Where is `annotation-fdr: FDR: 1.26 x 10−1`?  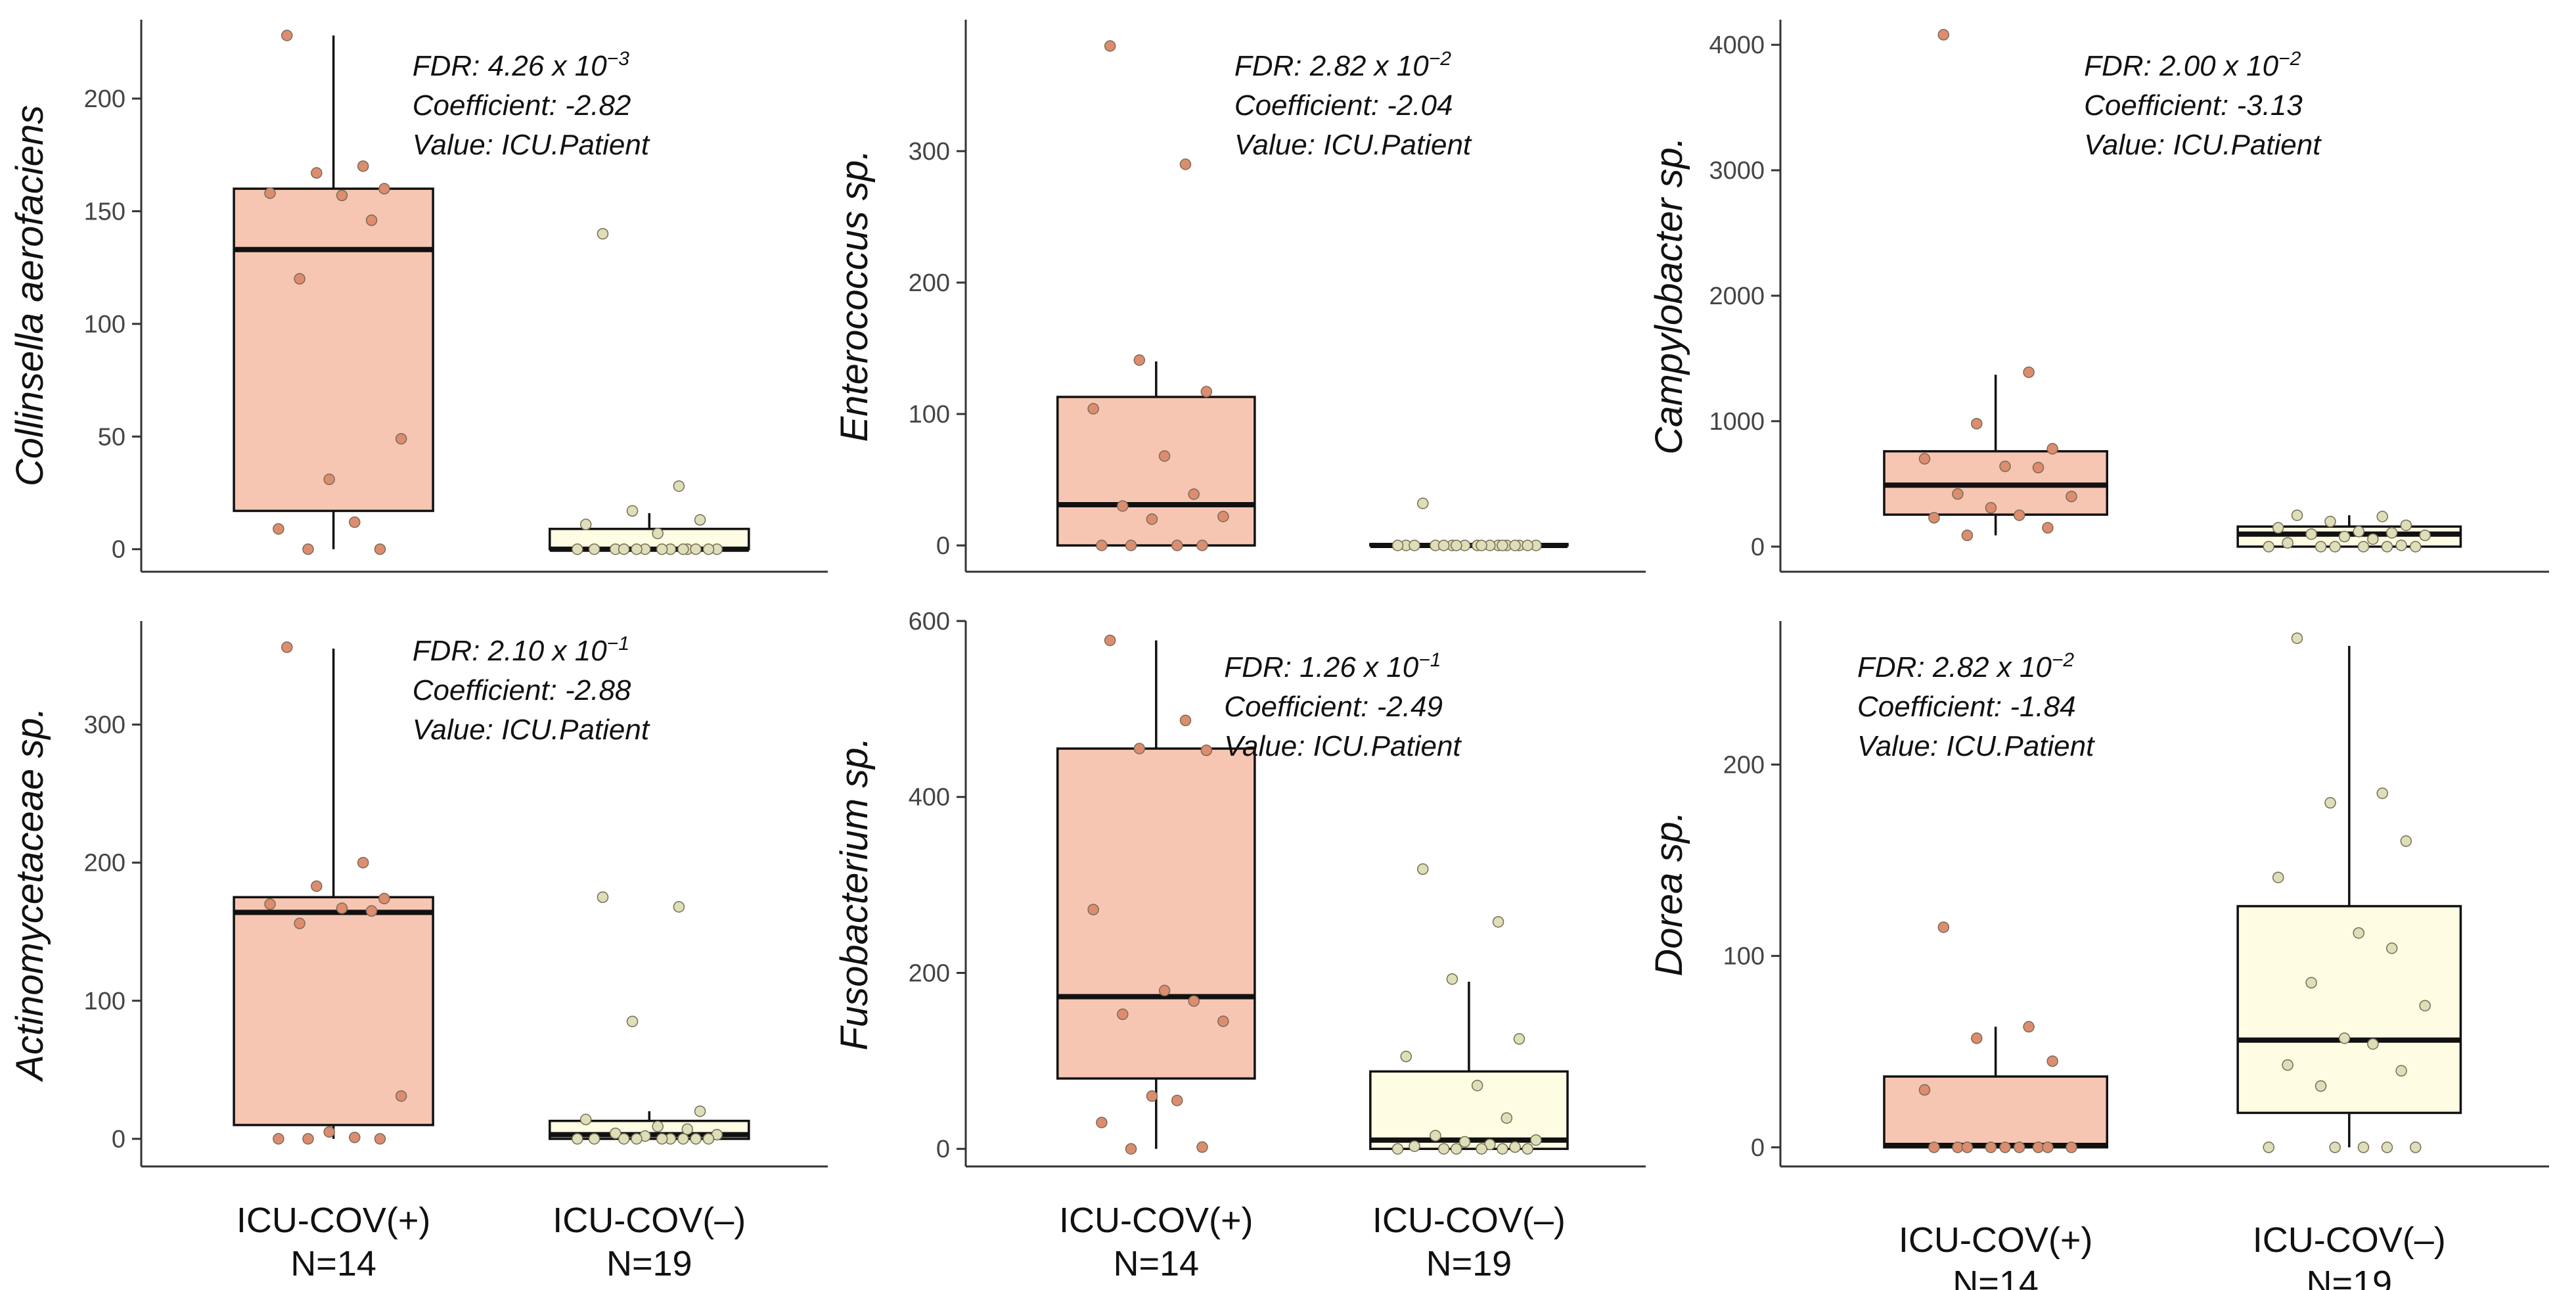
annotation-fdr: FDR: 1.26 x 10−1 is located at coordinates (1332, 666).